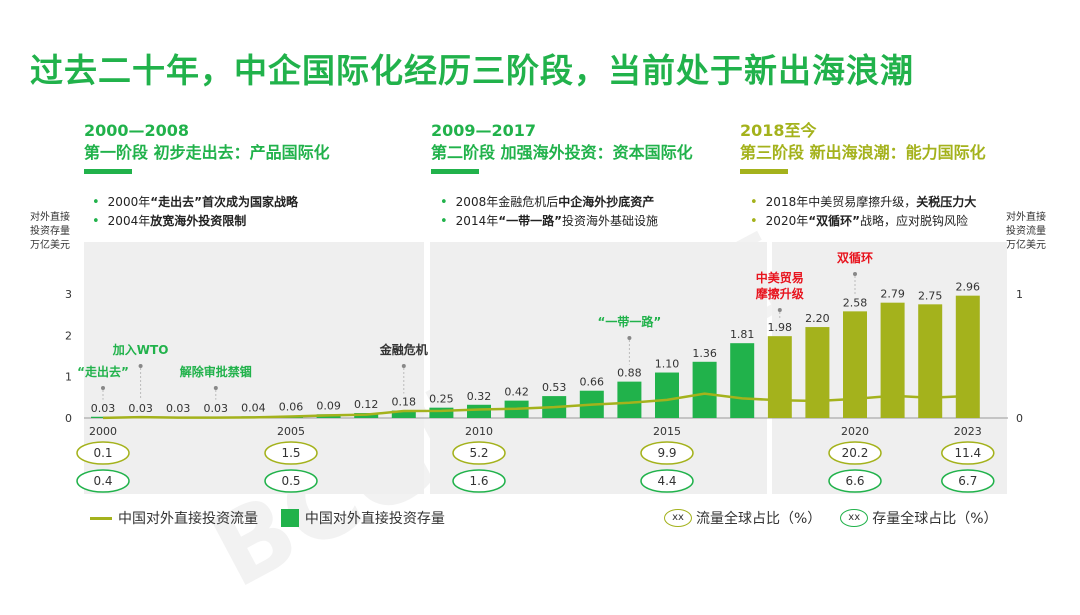 Image resolution: width=1080 pixels, height=615 pixels. Describe the element at coordinates (667, 364) in the screenshot. I see `stock-value-label: 1.10` at that location.